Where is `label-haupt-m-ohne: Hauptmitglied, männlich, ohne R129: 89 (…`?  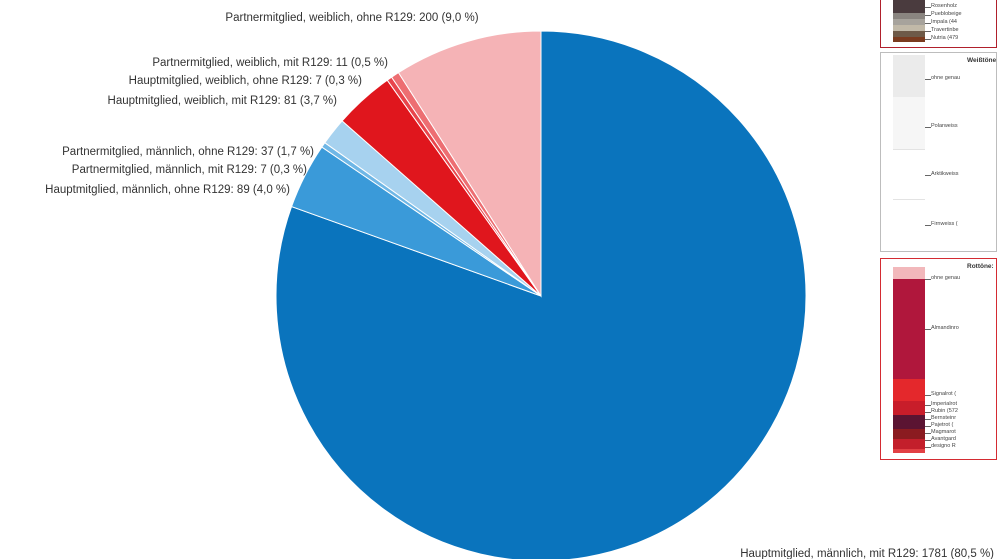 label-haupt-m-ohne: Hauptmitglied, männlich, ohne R129: 89 (… is located at coordinates (167, 190).